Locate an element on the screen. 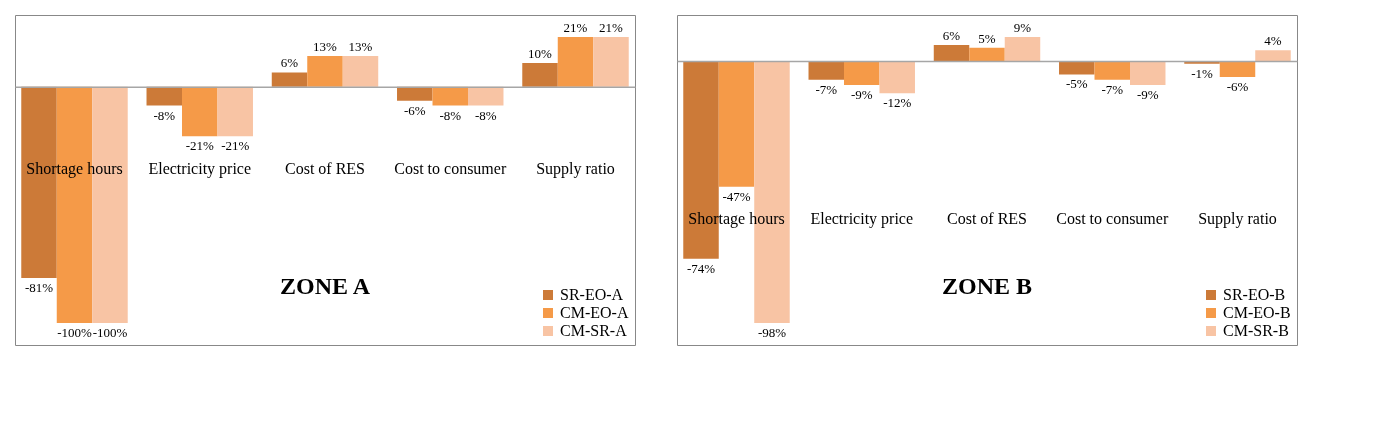  data-label: -12% is located at coordinates (897, 103).